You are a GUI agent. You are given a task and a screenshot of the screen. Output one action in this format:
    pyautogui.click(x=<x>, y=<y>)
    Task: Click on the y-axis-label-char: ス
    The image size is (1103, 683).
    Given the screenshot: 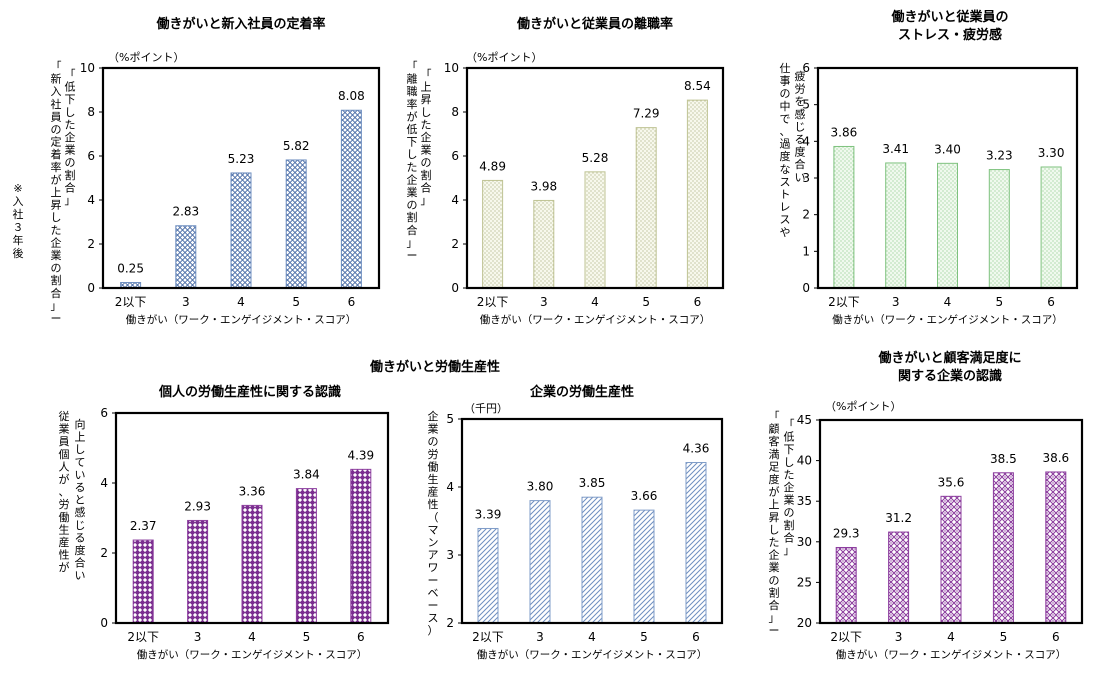 What is the action you would take?
    pyautogui.click(x=785, y=181)
    